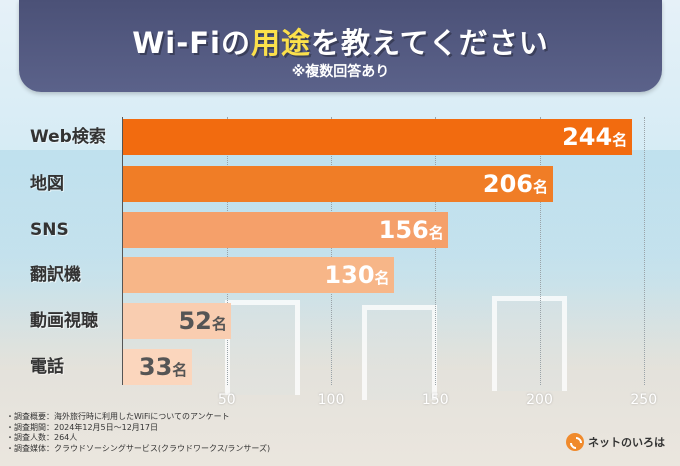 The height and width of the screenshot is (466, 680). I want to click on chart-title: Wi-Fiの用途を教えてください, so click(340, 41).